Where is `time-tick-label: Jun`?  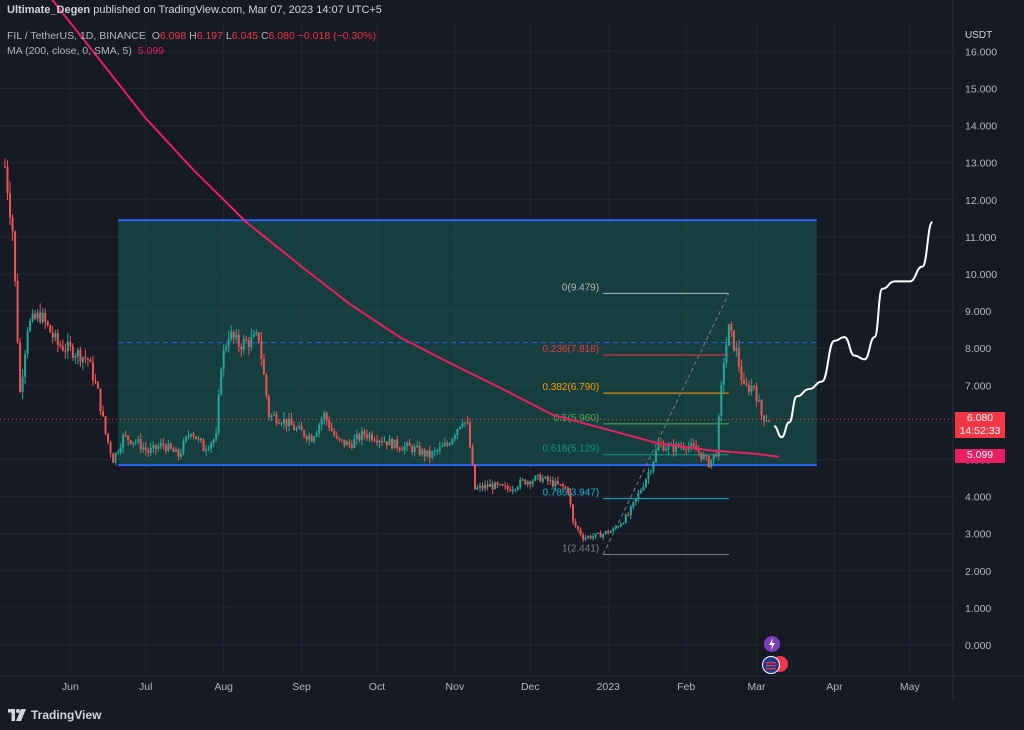 time-tick-label: Jun is located at coordinates (70, 687).